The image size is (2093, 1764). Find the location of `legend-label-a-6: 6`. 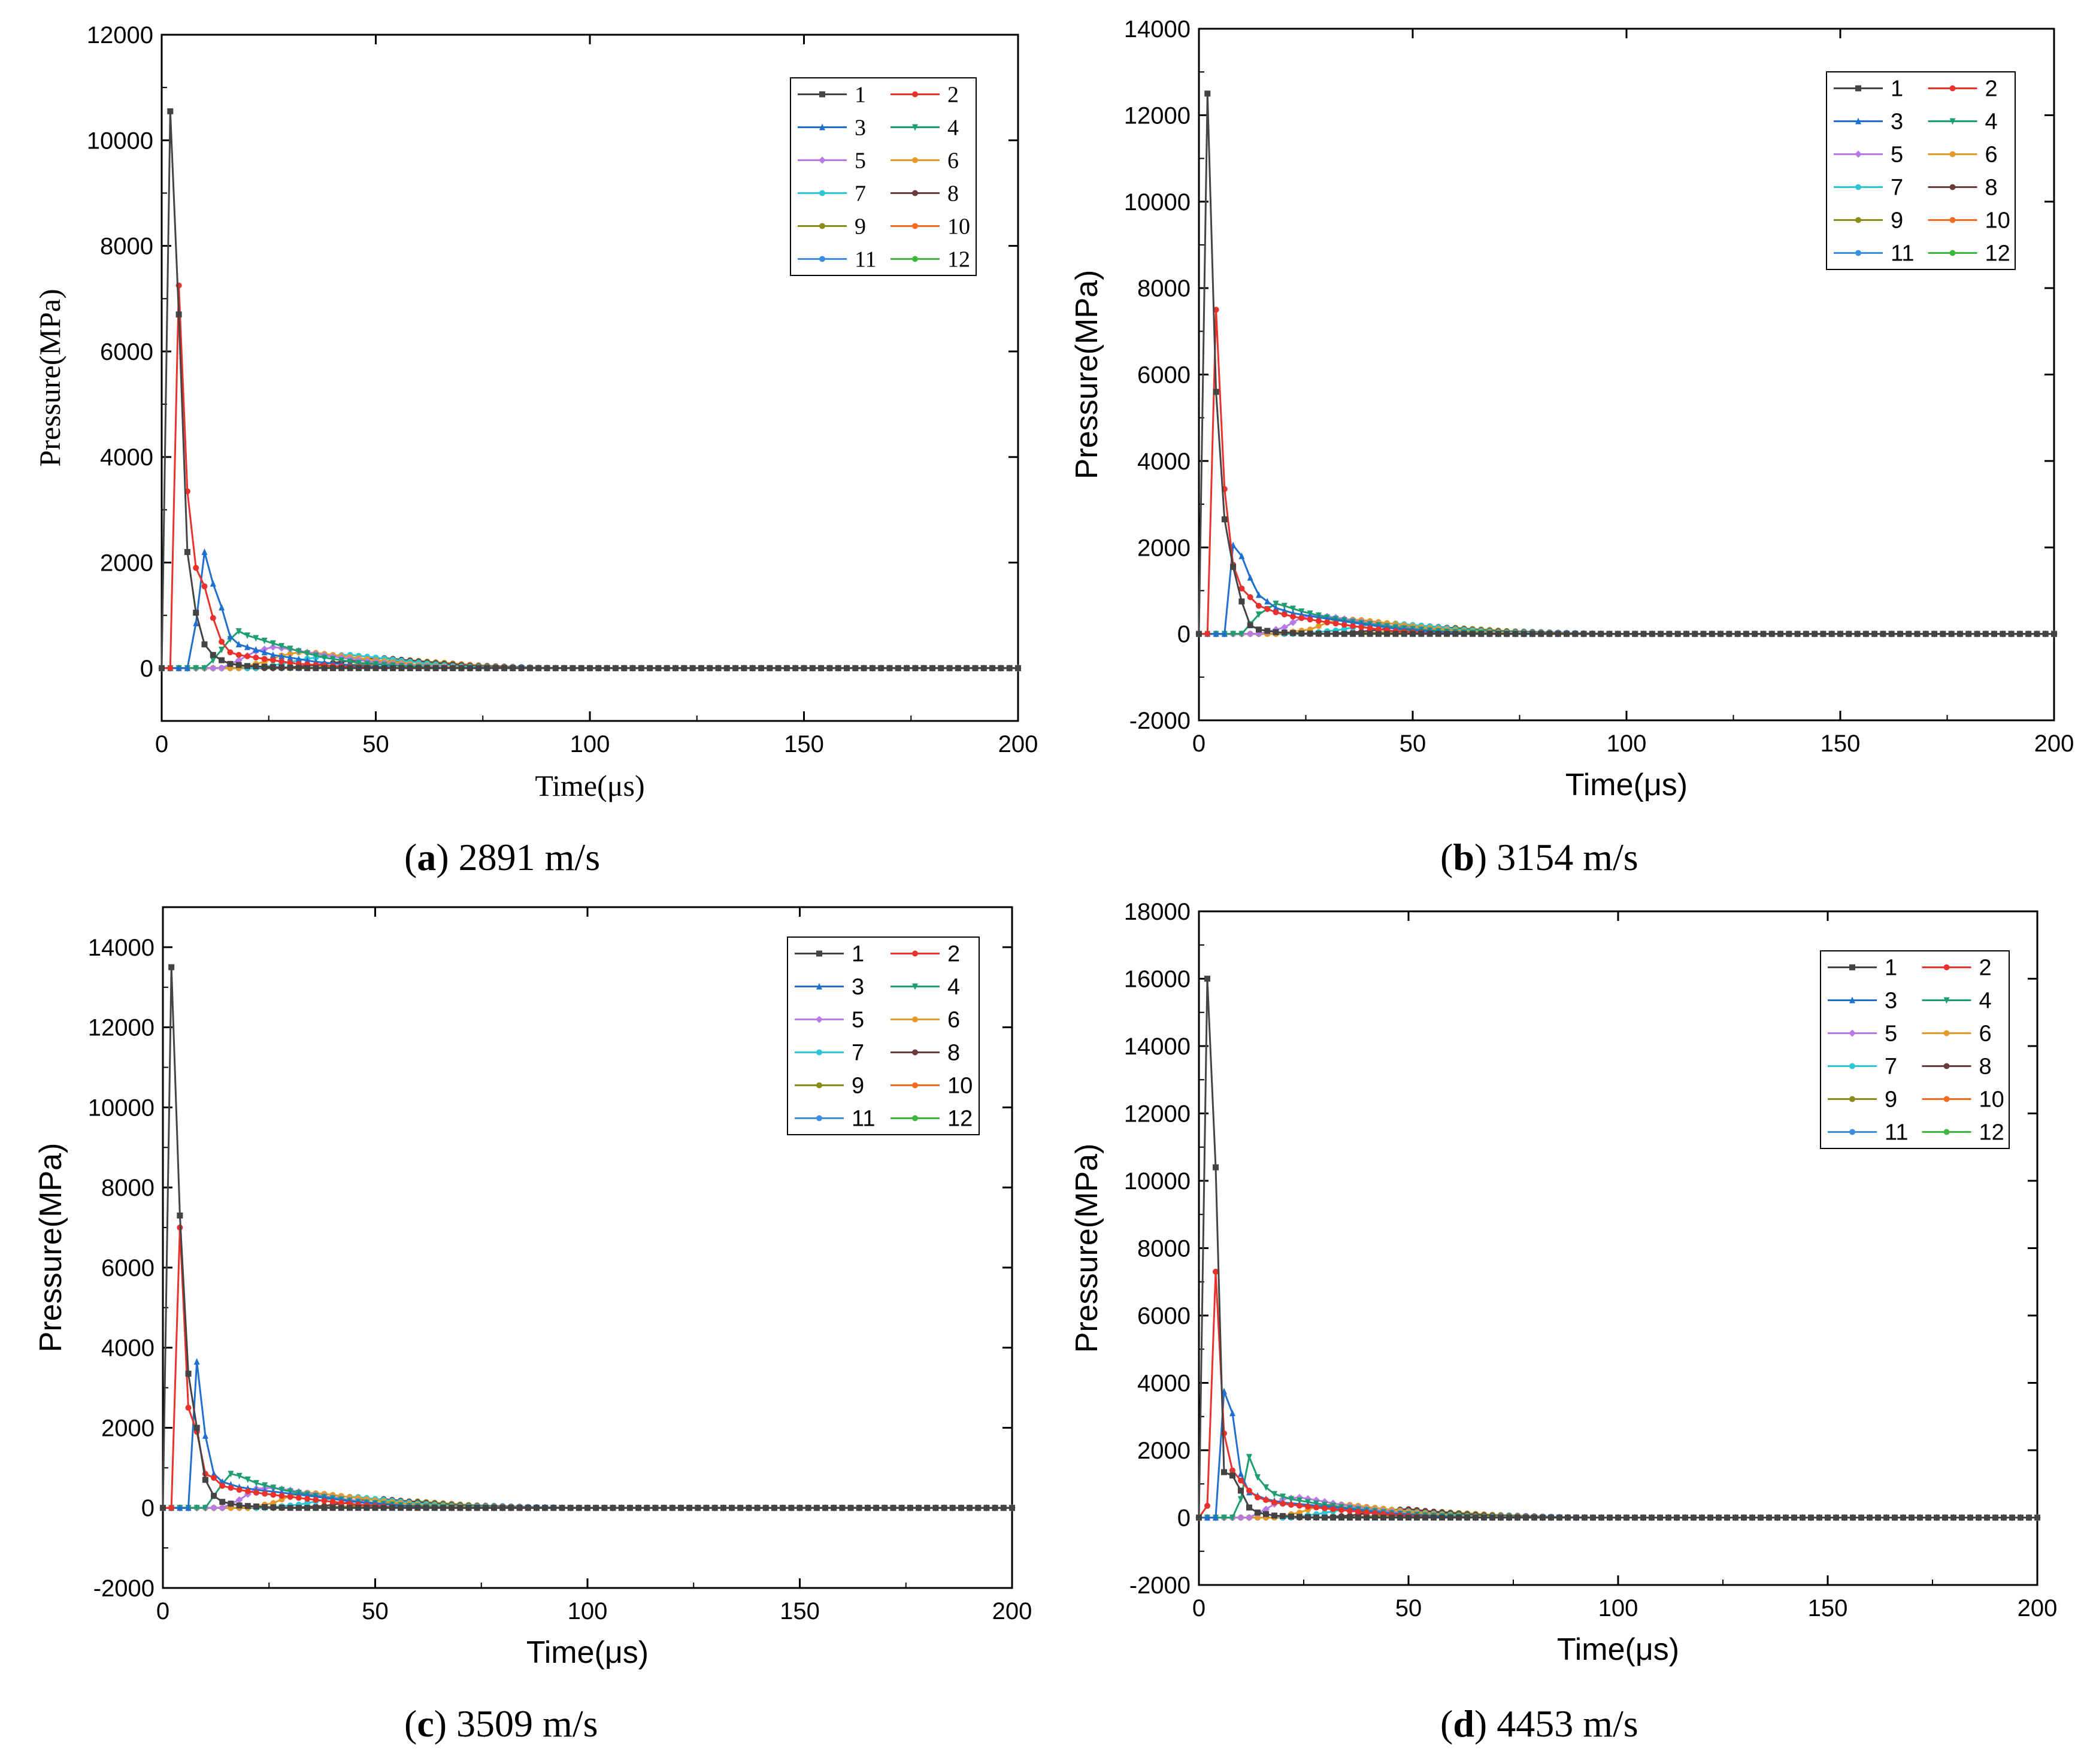

legend-label-a-6: 6 is located at coordinates (953, 161).